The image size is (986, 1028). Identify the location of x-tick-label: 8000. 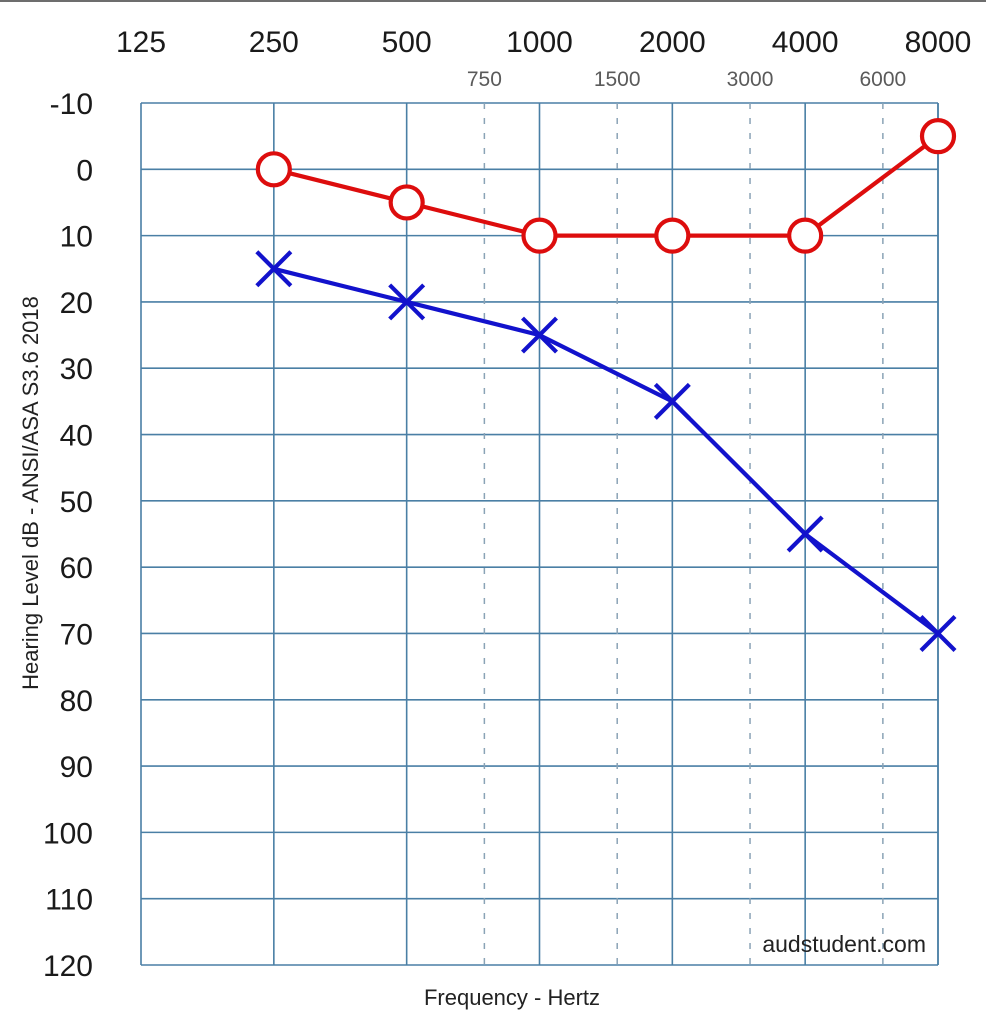
(938, 42).